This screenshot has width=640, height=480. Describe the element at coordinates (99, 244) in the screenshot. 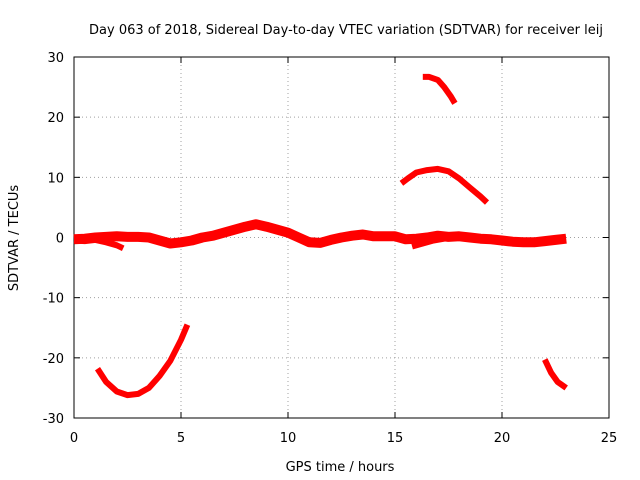

I see `series-early-tail` at that location.